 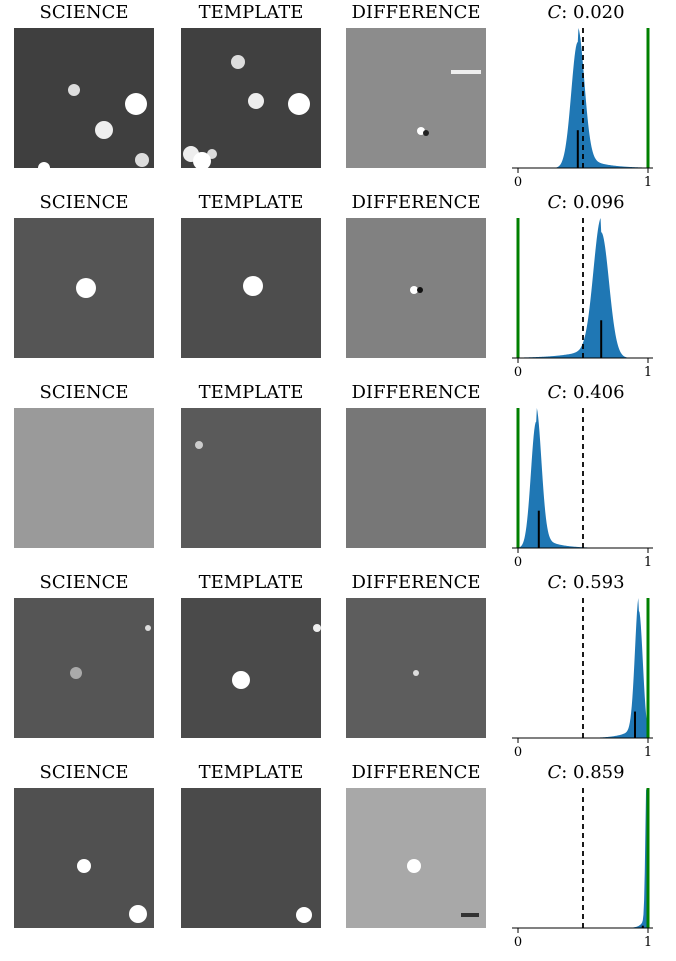 I want to click on c-title: C: 0.406, so click(x=586, y=392).